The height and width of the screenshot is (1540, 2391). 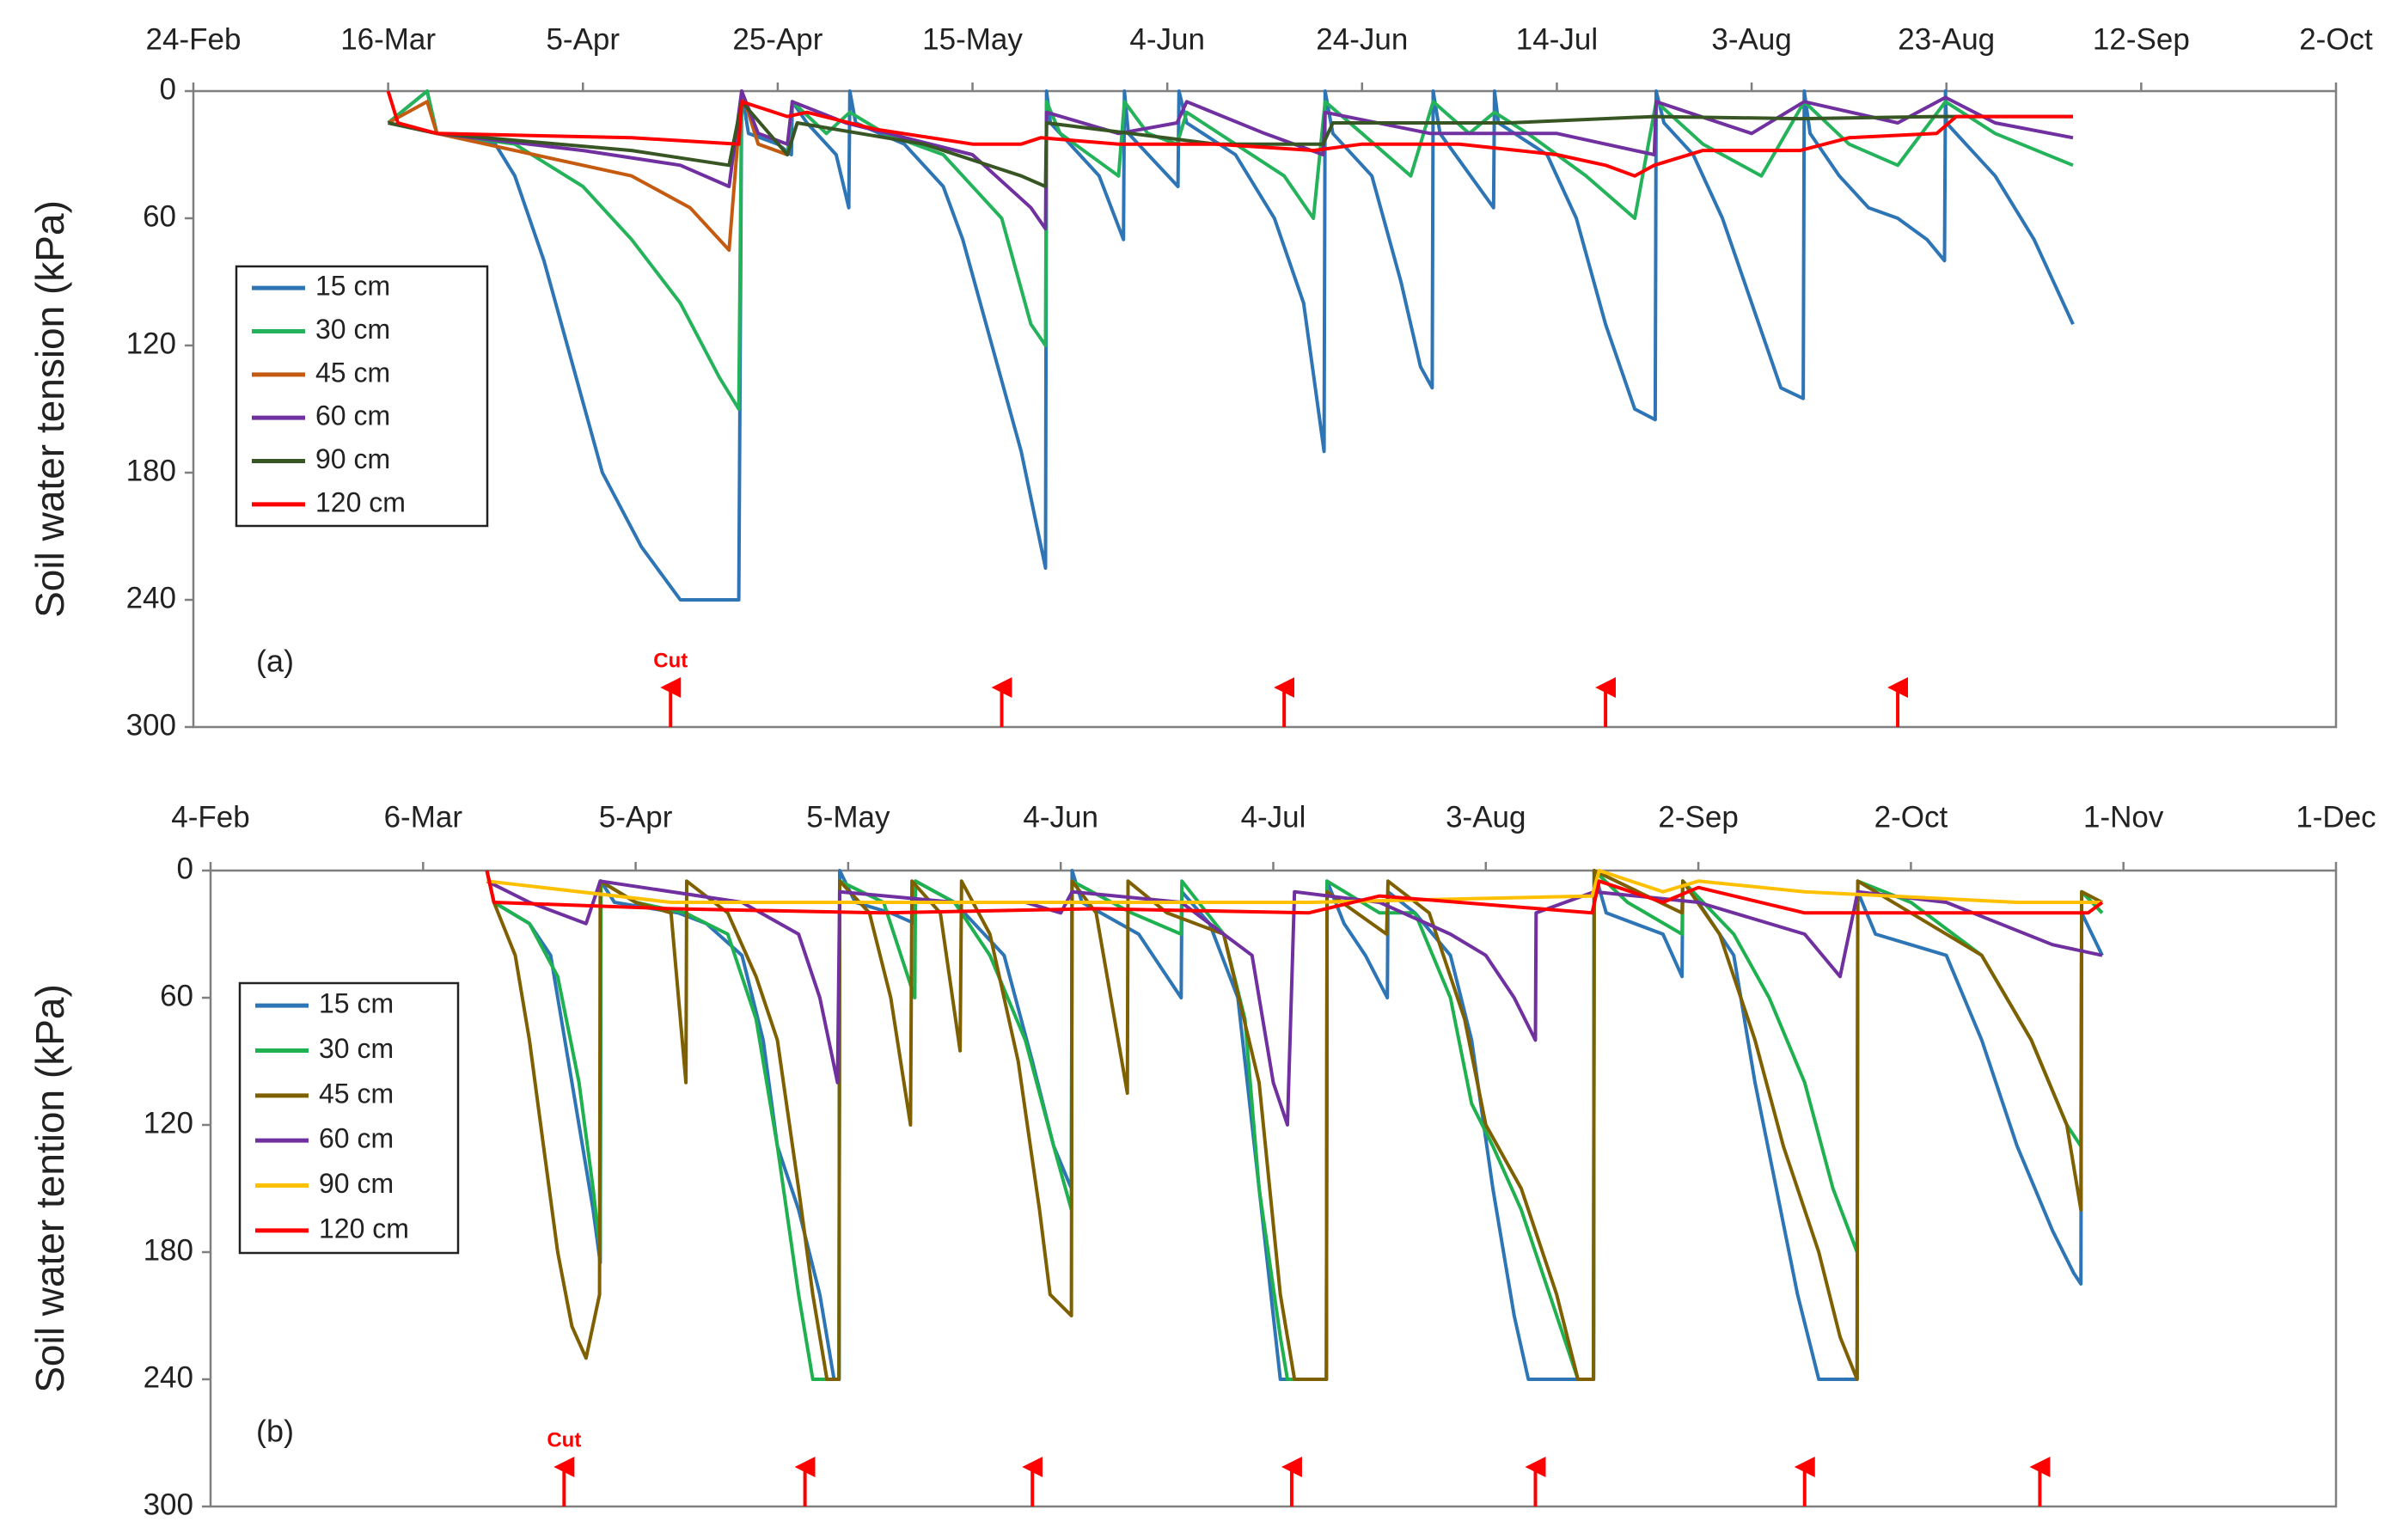 What do you see at coordinates (1698, 817) in the screenshot?
I see `x-tick-label: 2-Sep` at bounding box center [1698, 817].